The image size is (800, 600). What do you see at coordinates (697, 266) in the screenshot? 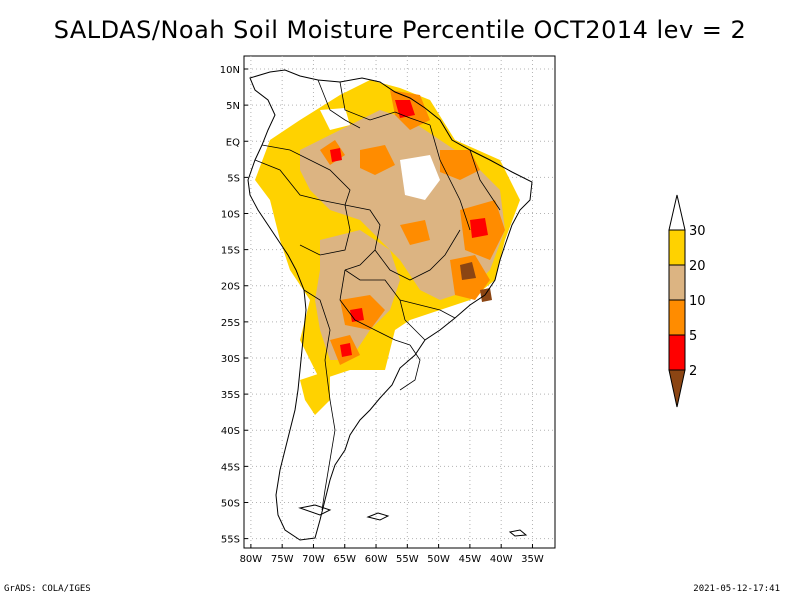
I see `colorbar-label: 20` at bounding box center [697, 266].